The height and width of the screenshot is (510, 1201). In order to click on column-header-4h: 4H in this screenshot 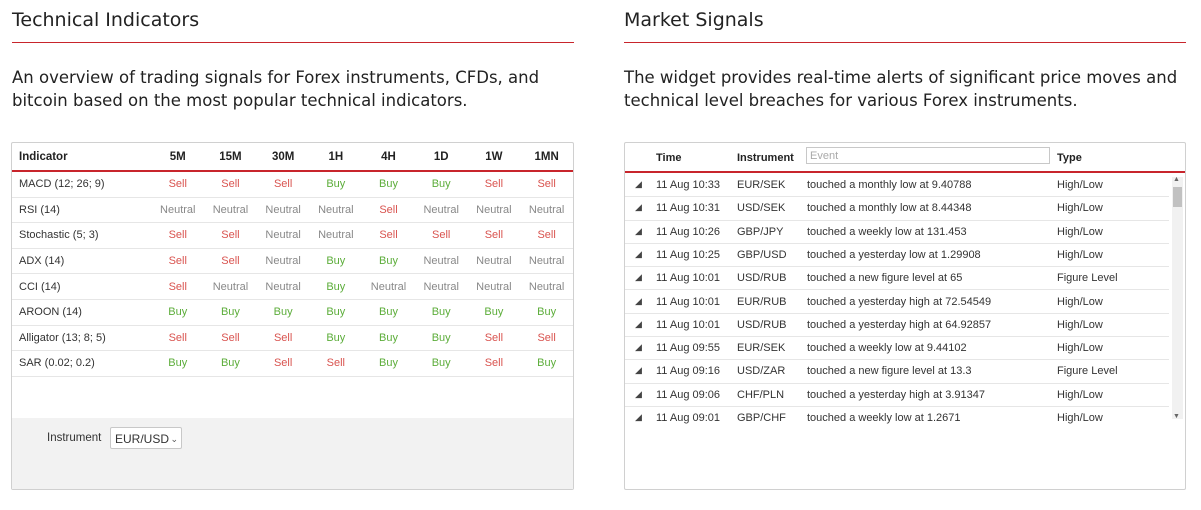, I will do `click(388, 157)`.